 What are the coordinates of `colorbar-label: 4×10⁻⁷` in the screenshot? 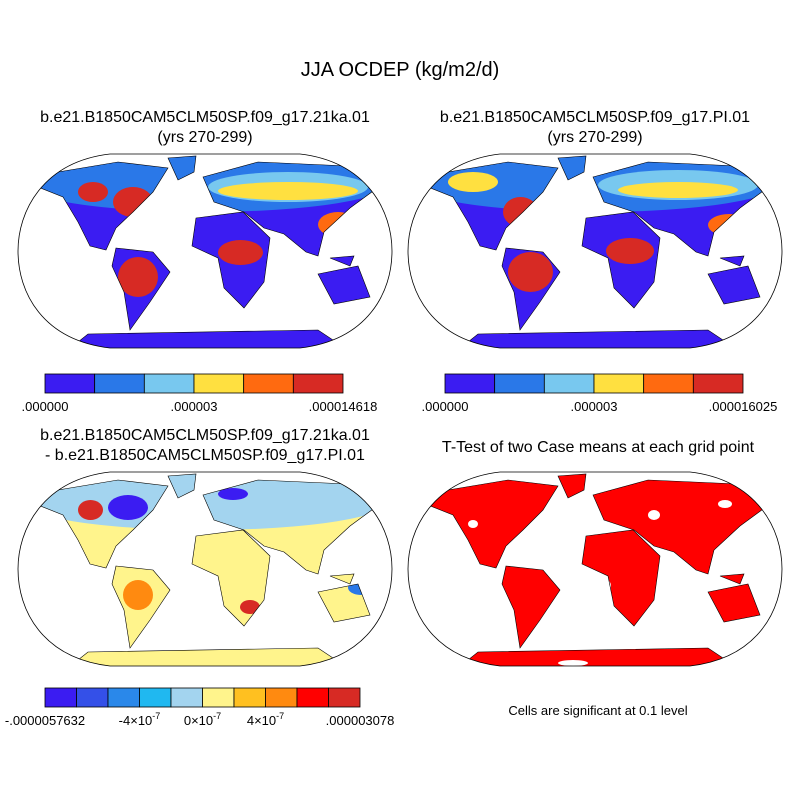 It's located at (265, 719).